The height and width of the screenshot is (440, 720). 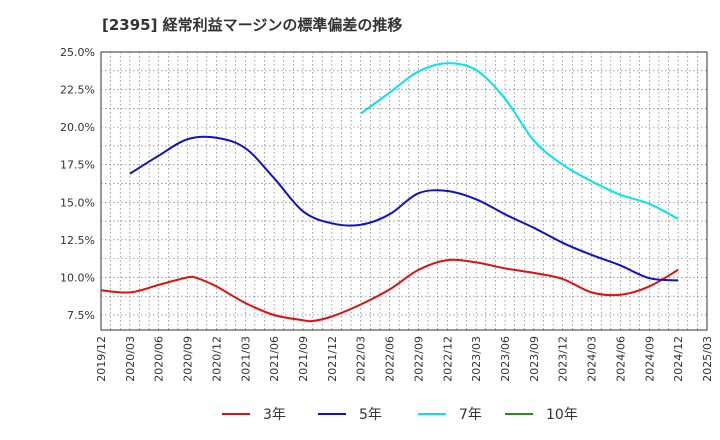 I want to click on x-tick-label: 2020/06, so click(x=159, y=359).